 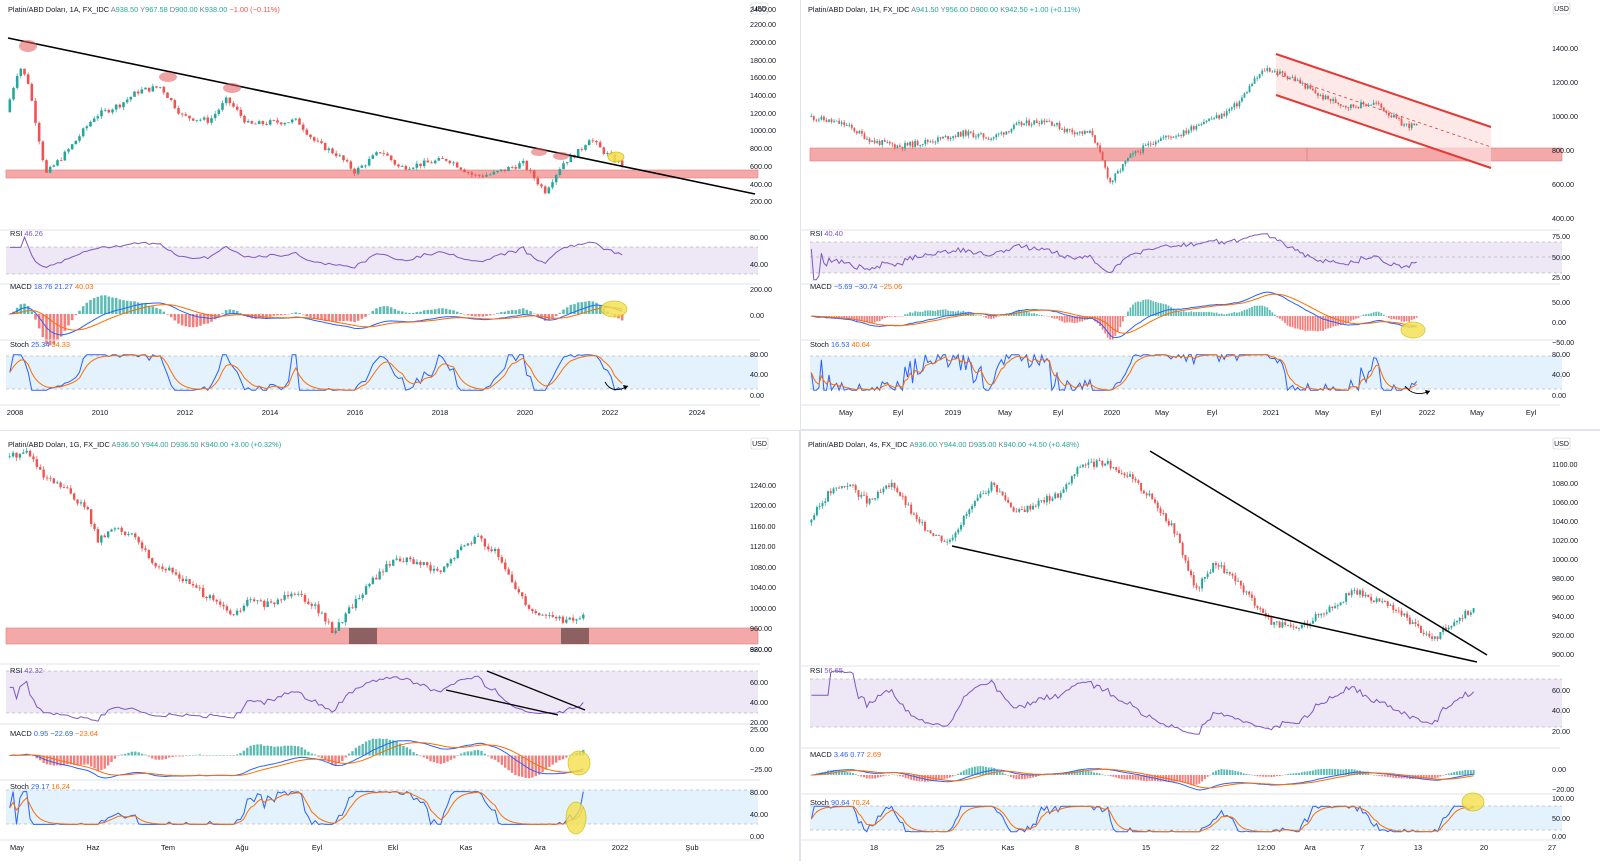 What do you see at coordinates (826, 670) in the screenshot?
I see `indicator-legend: RSI 56.65` at bounding box center [826, 670].